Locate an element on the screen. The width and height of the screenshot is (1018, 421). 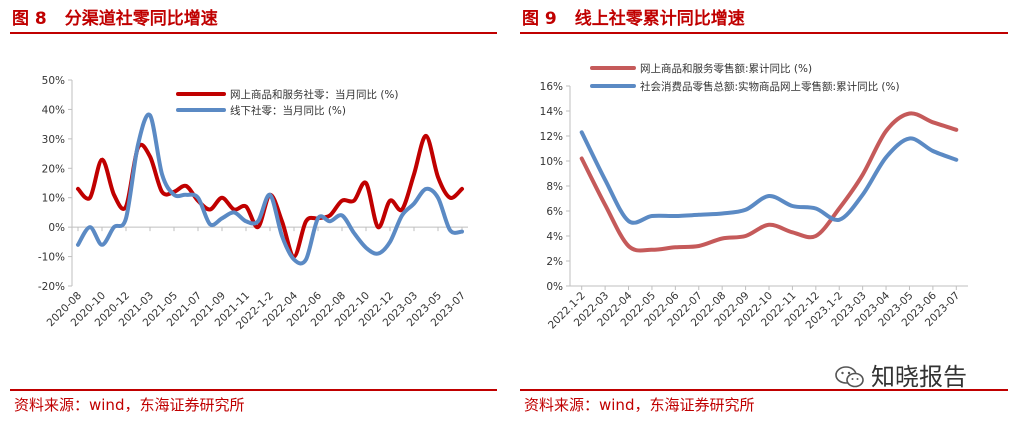
right-series-2-line is located at coordinates (769, 177).